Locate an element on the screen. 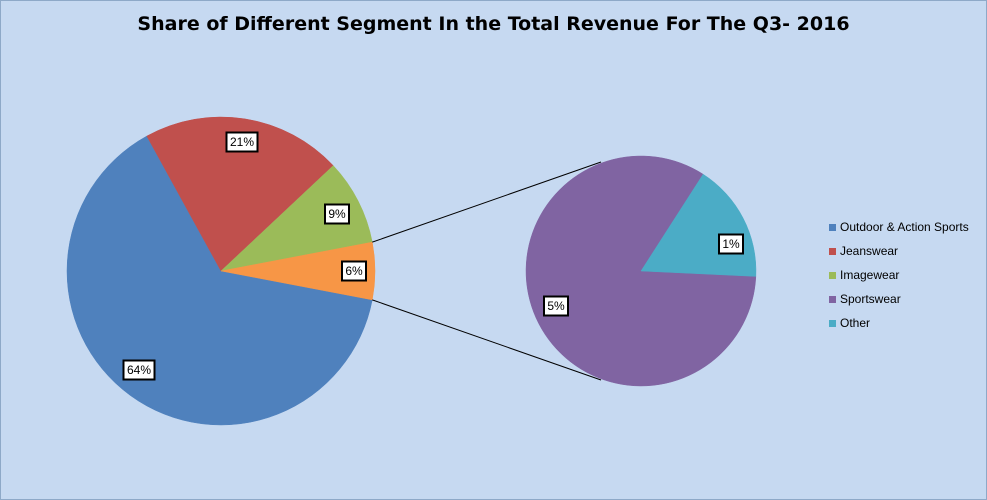  data-label-jeanswear: 21% is located at coordinates (242, 142).